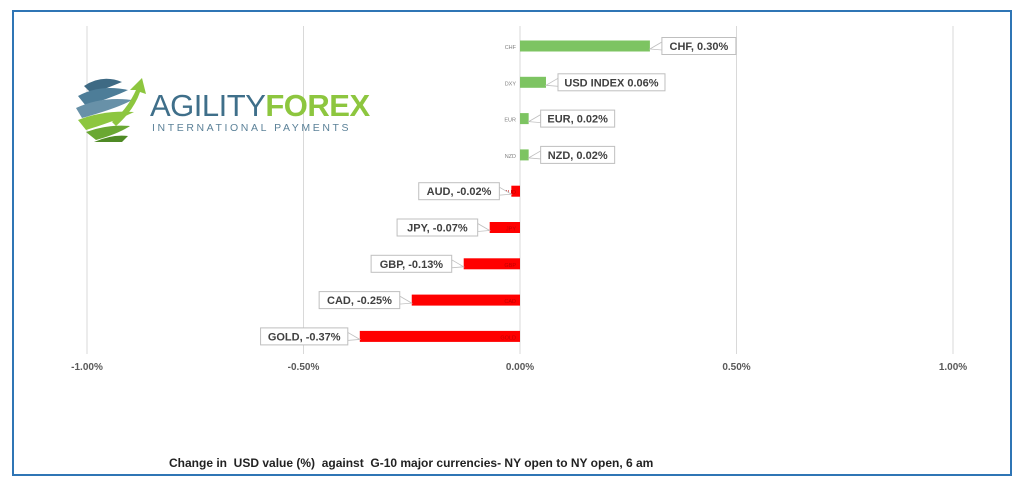  I want to click on data-label: JPY, -0.07%, so click(437, 229).